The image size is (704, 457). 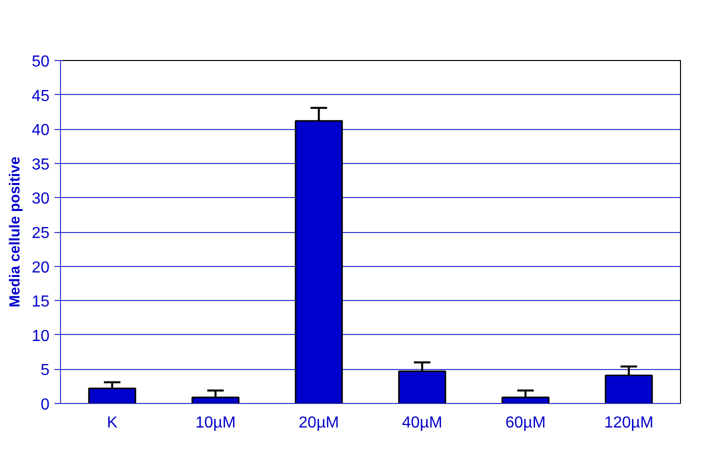 I want to click on y-tick-label: 5, so click(x=45, y=371).